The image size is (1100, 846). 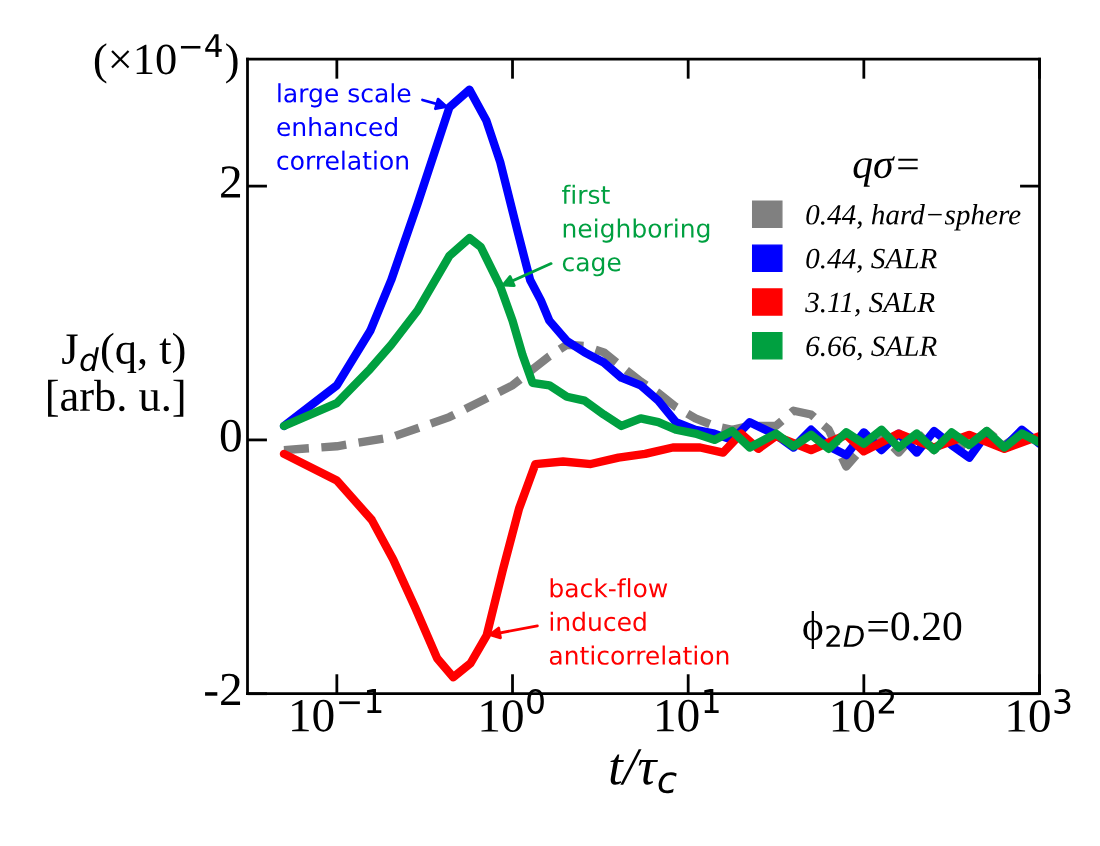 What do you see at coordinates (166, 59) in the screenshot?
I see `text: (×10$^{−4}$)` at bounding box center [166, 59].